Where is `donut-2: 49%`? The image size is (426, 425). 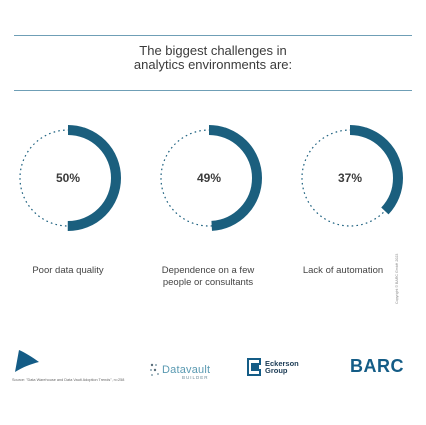
donut-2: 49% is located at coordinates (209, 178).